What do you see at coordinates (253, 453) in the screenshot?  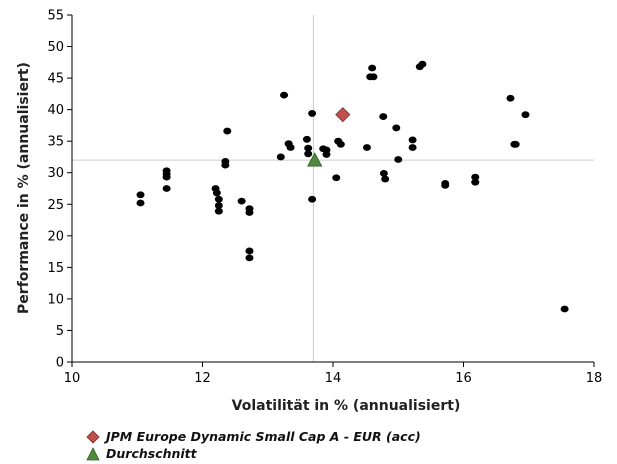 I see `legend-item-average: Durchschnitt` at bounding box center [253, 453].